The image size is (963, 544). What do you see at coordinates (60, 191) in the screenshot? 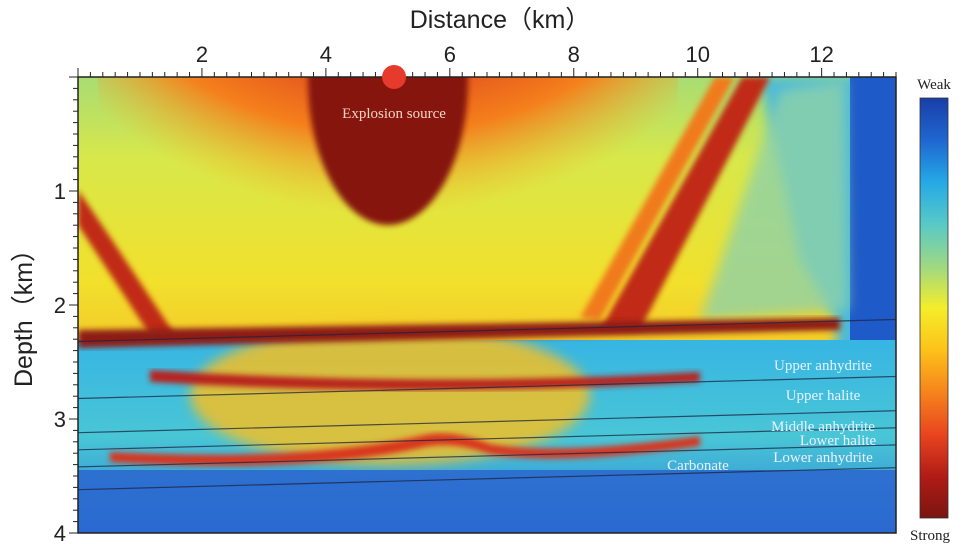
I see `y-tick-label: 1` at bounding box center [60, 191].